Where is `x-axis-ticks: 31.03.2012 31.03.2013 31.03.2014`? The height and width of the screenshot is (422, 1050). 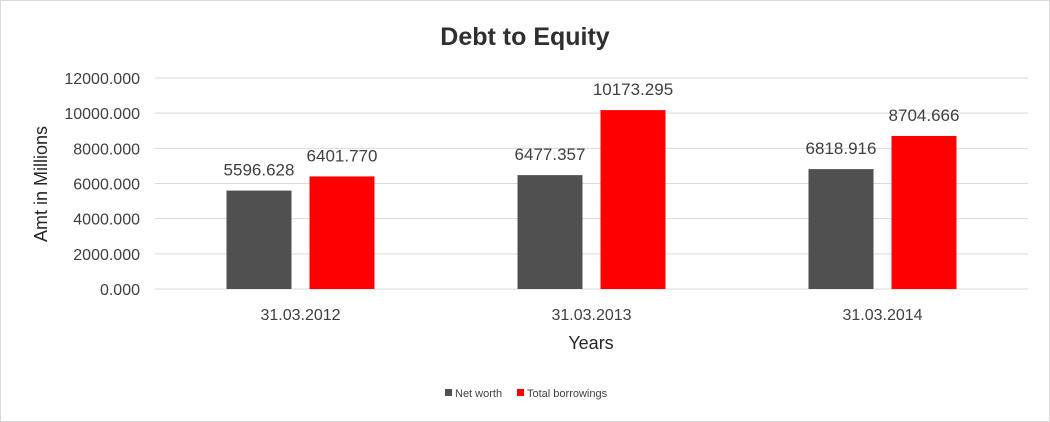
x-axis-ticks: 31.03.2012 31.03.2013 31.03.2014 is located at coordinates (591, 315).